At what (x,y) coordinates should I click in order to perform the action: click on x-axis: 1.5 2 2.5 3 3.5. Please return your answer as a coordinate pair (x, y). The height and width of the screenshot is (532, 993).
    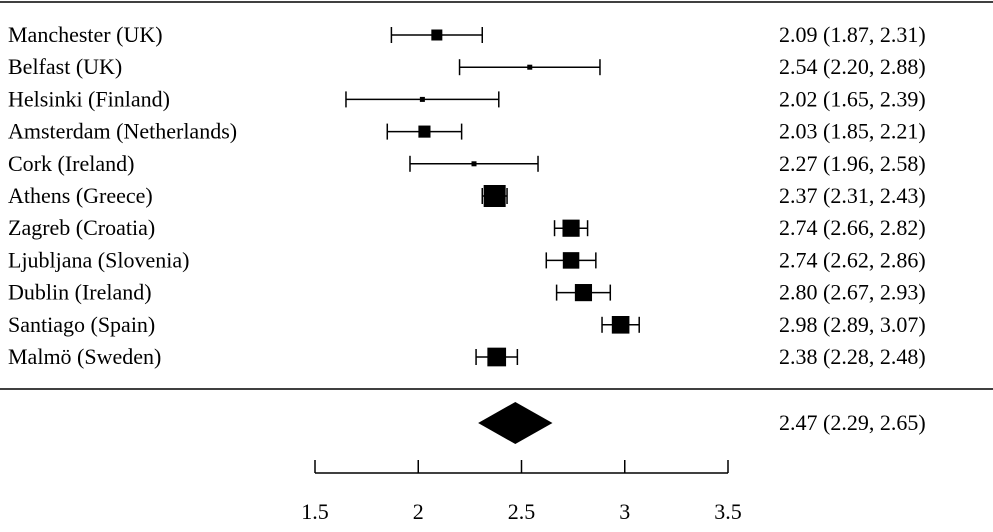
    Looking at the image, I should click on (521, 492).